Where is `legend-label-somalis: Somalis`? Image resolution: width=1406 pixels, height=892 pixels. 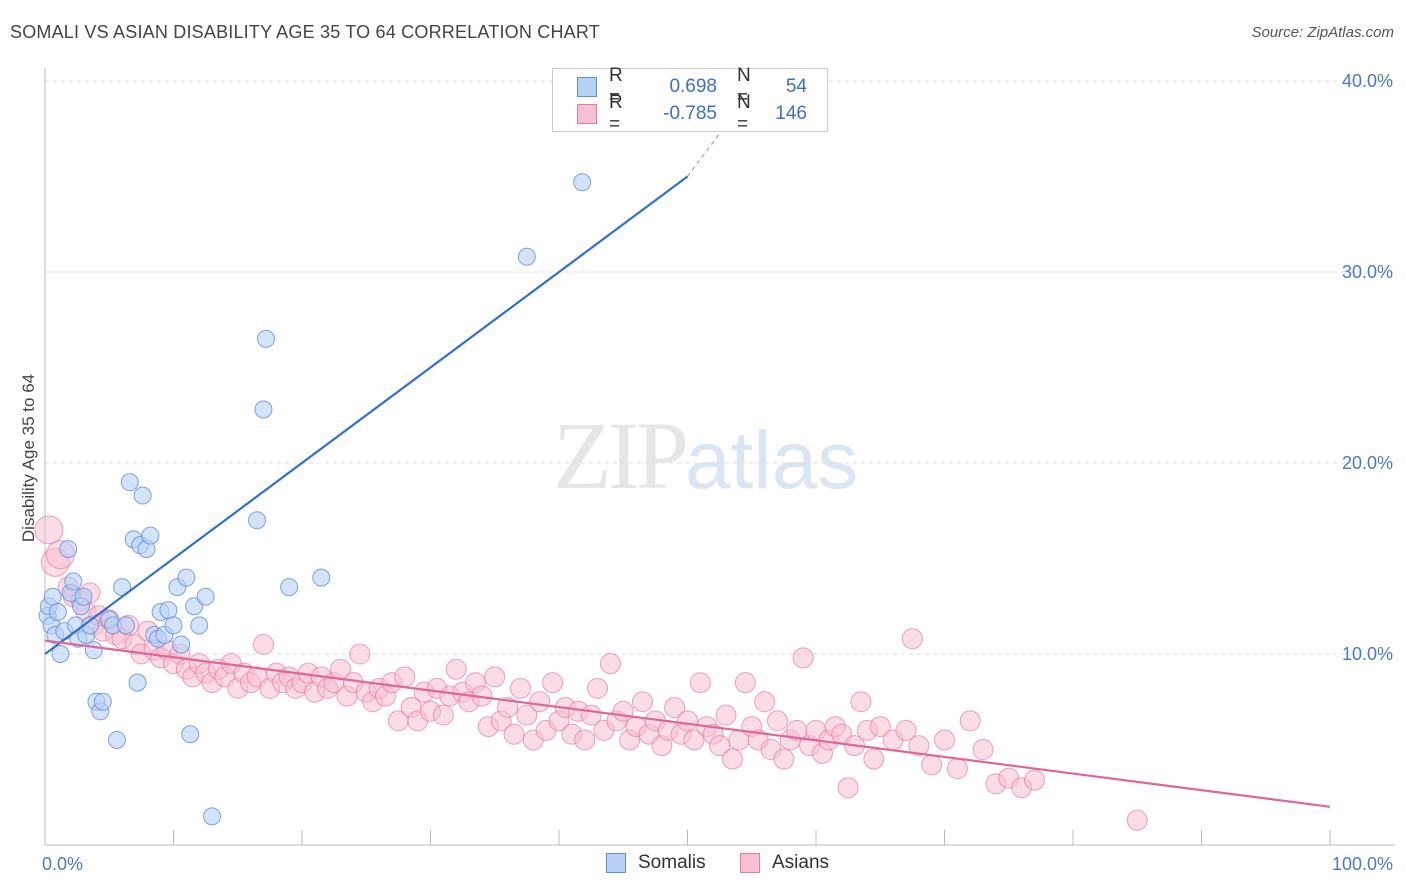
legend-label-somalis: Somalis is located at coordinates (672, 862).